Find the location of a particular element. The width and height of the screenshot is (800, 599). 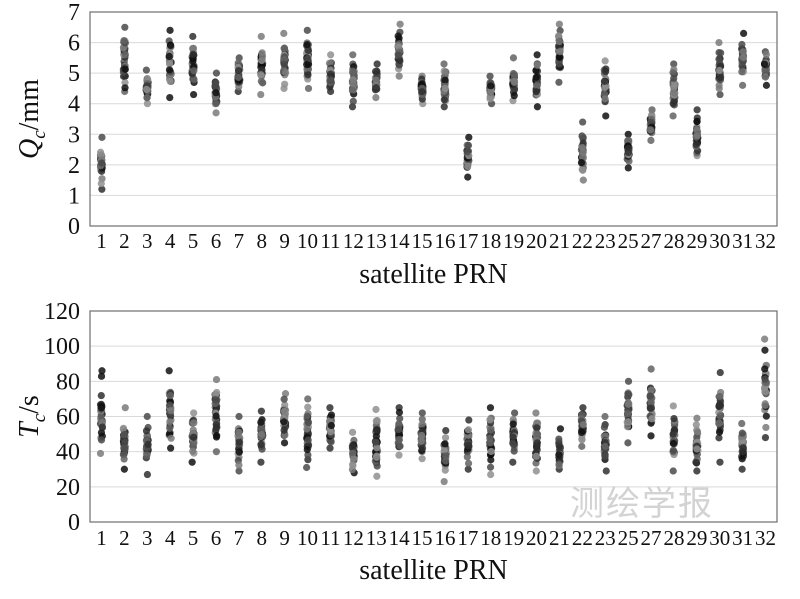

x-tick-label: 29 is located at coordinates (696, 538).